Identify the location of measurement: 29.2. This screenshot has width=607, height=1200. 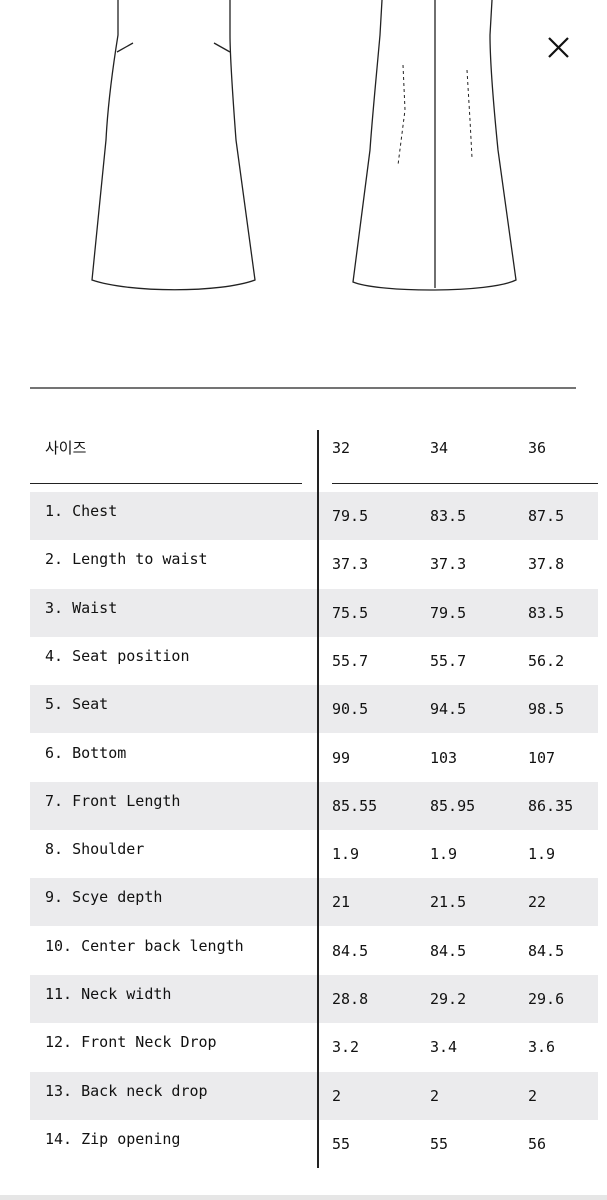
(448, 999).